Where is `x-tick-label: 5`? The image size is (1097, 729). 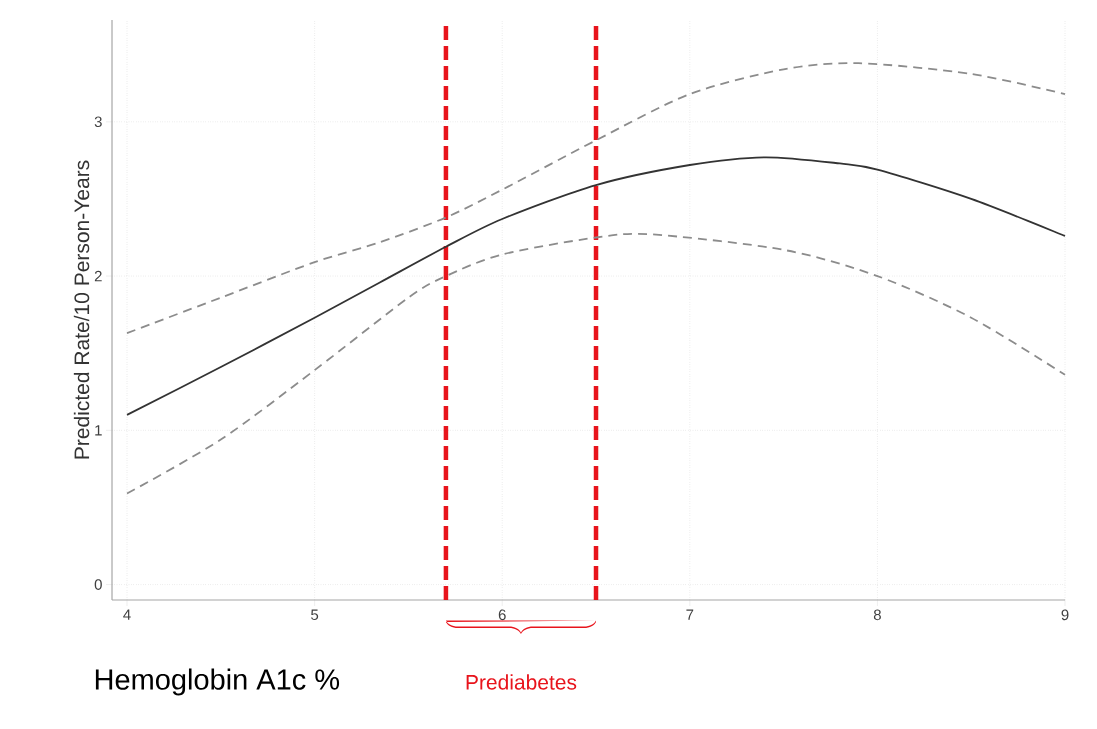
x-tick-label: 5 is located at coordinates (315, 614).